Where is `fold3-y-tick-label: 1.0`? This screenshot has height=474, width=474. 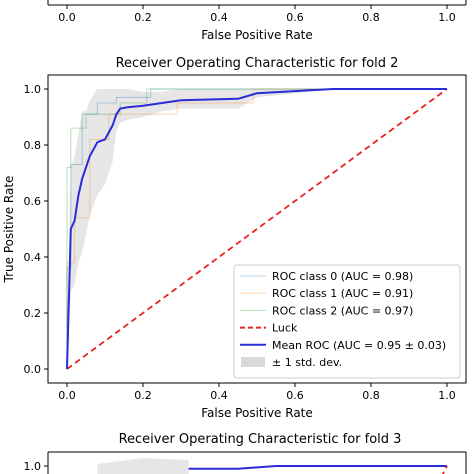
fold3-y-tick-label: 1.0 is located at coordinates (33, 466).